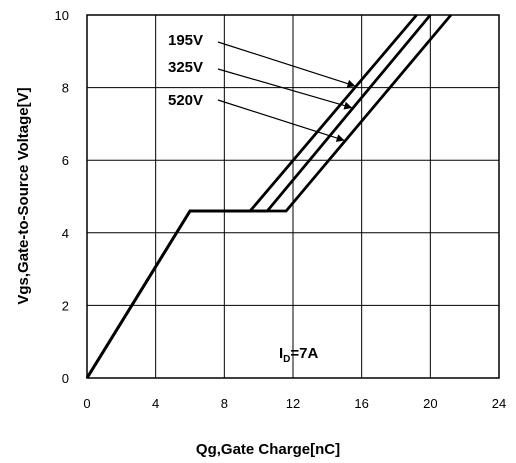 The height and width of the screenshot is (463, 516). What do you see at coordinates (185, 100) in the screenshot?
I see `series-label-520V: 520V` at bounding box center [185, 100].